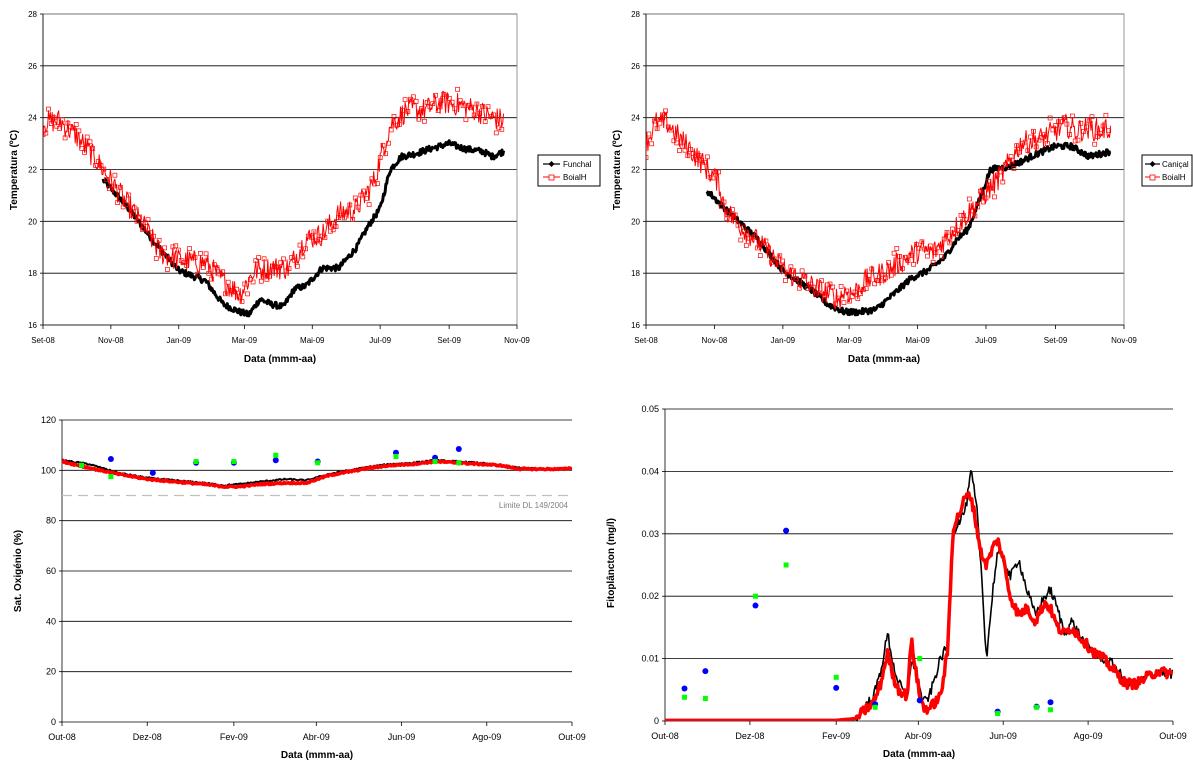 This screenshot has height=762, width=1193. Describe the element at coordinates (111, 340) in the screenshot. I see `x-tick-label: Nov-08` at that location.